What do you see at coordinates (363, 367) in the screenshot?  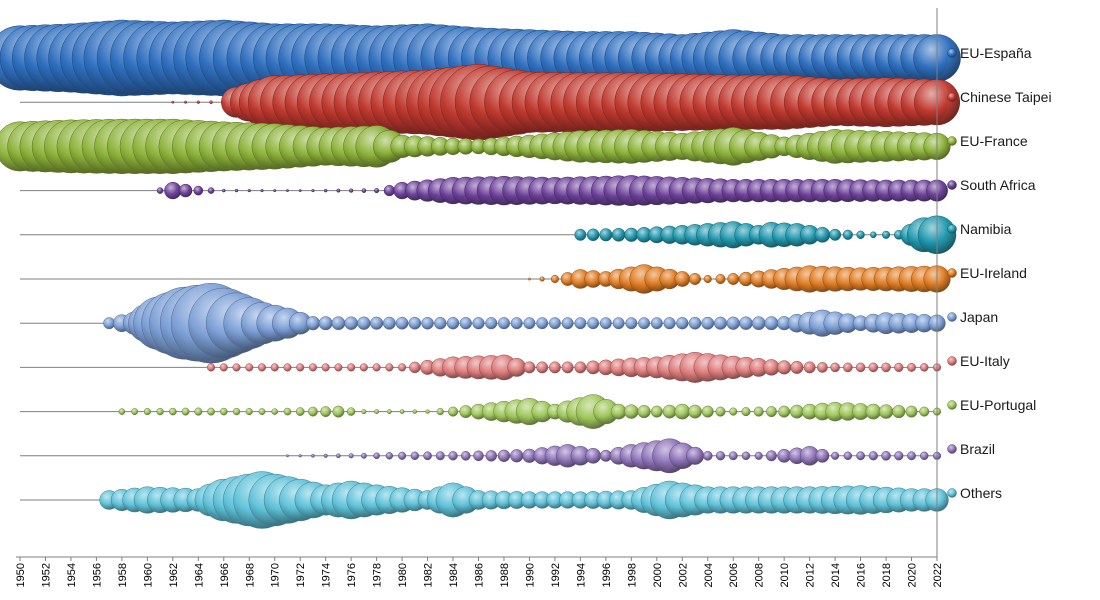 I see `bubble-7-1977` at bounding box center [363, 367].